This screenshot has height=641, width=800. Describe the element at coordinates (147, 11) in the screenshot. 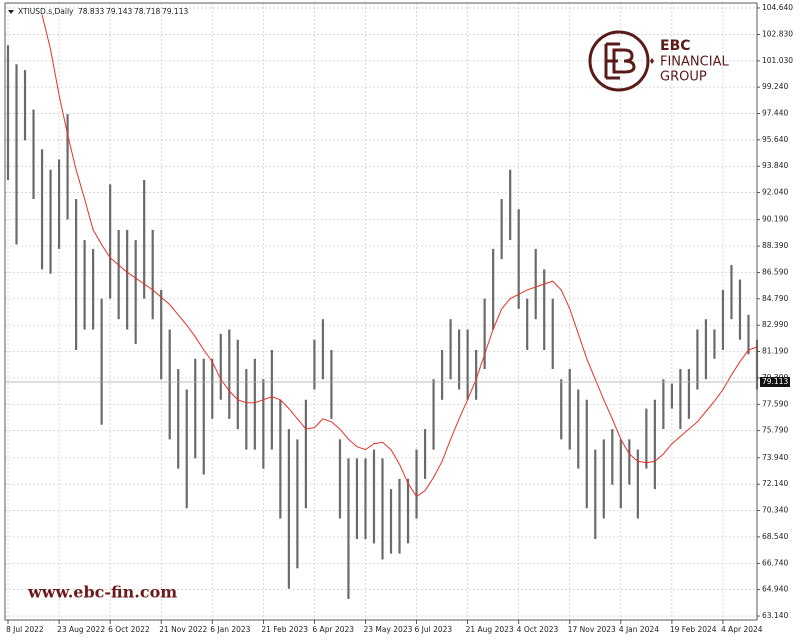

I see `header-low: 78.718` at that location.